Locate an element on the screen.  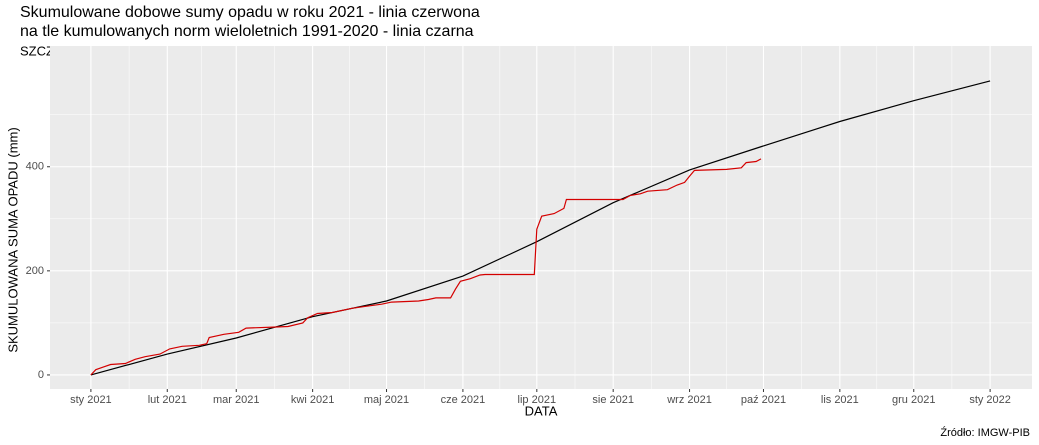
x-axis-label: DATA is located at coordinates (541, 410).